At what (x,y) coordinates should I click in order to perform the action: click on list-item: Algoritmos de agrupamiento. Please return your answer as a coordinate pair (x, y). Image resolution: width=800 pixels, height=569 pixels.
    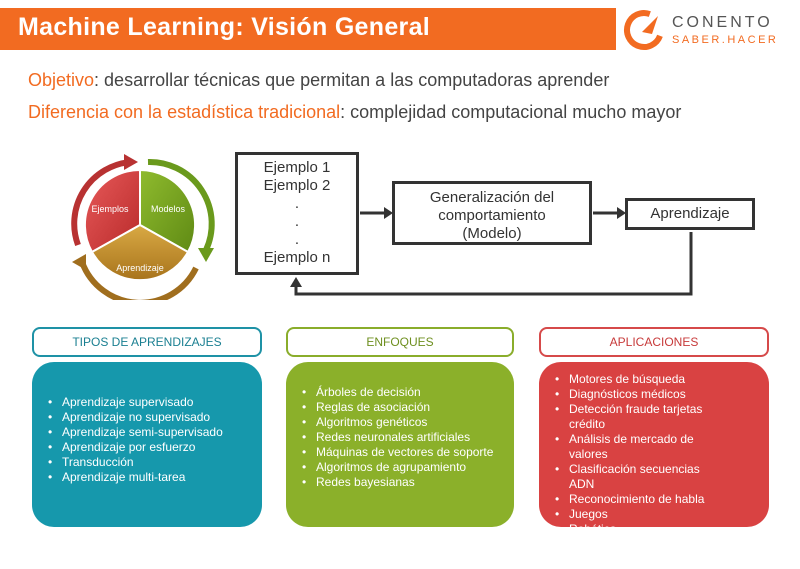
    Looking at the image, I should click on (407, 467).